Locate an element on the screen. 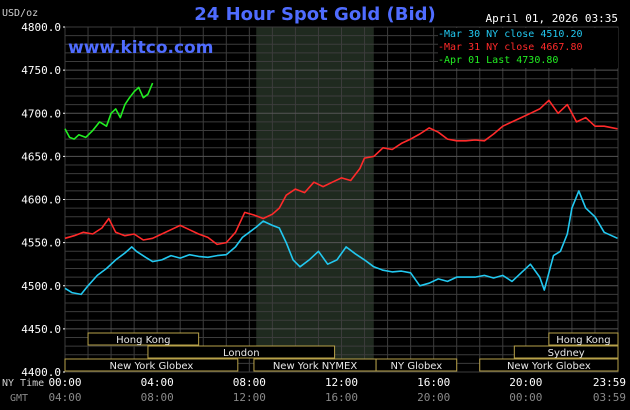  session-label: NY Globex is located at coordinates (417, 366).